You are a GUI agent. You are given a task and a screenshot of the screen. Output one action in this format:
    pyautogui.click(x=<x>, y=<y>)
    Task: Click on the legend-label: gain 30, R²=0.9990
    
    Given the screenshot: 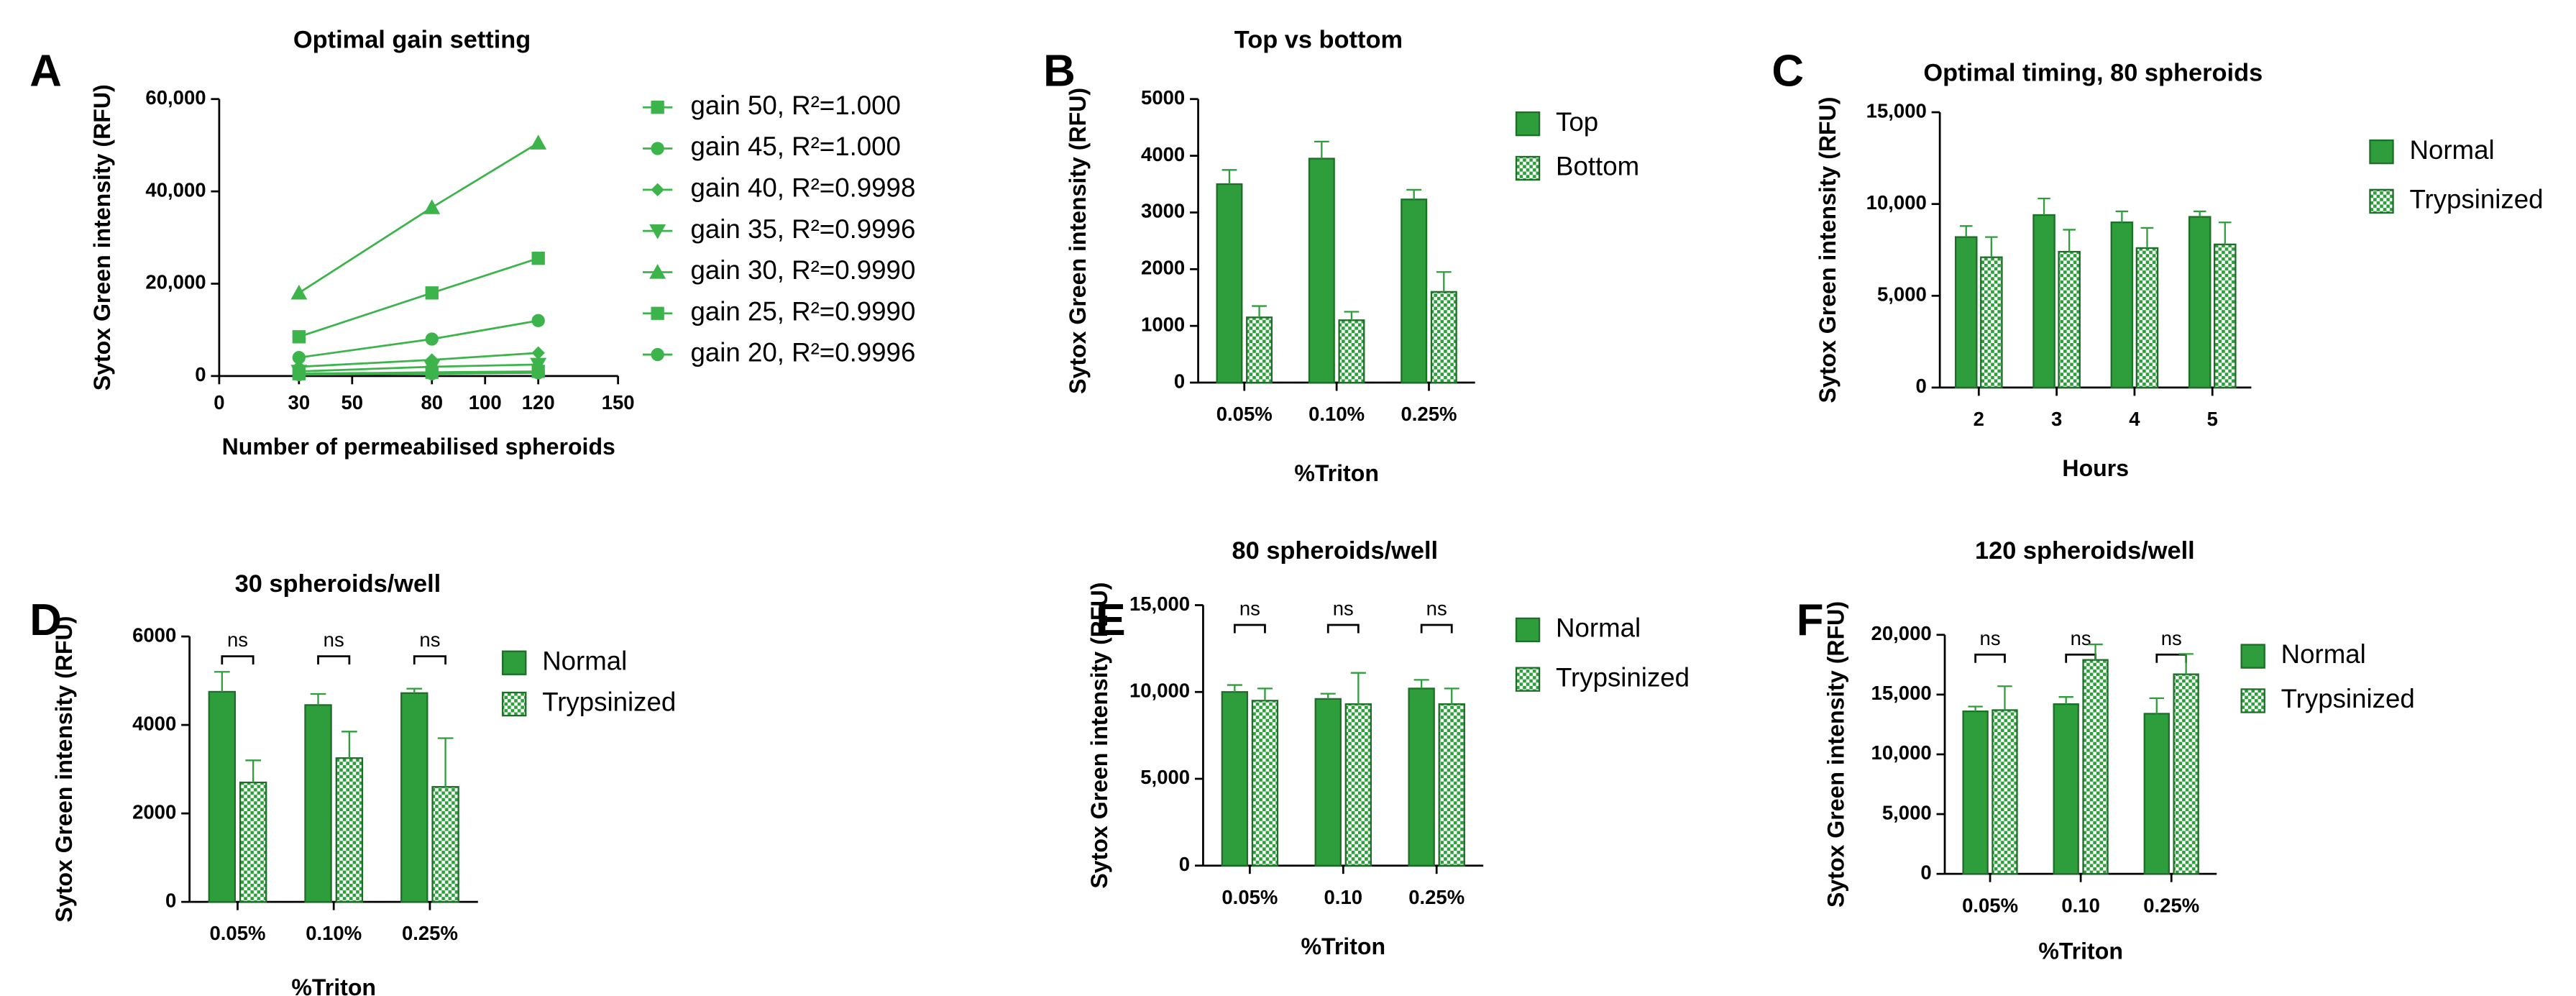 What is the action you would take?
    pyautogui.click(x=803, y=270)
    